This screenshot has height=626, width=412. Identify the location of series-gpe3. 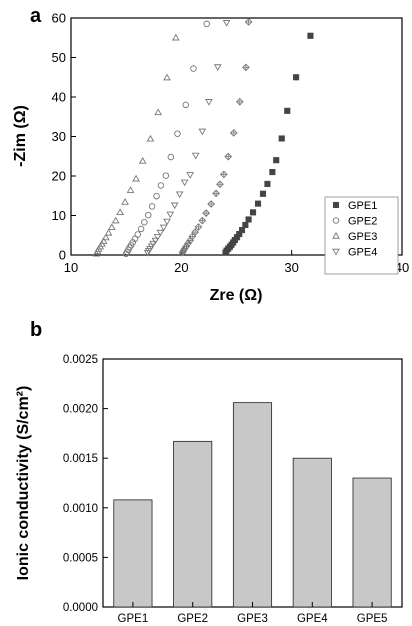
(136, 145).